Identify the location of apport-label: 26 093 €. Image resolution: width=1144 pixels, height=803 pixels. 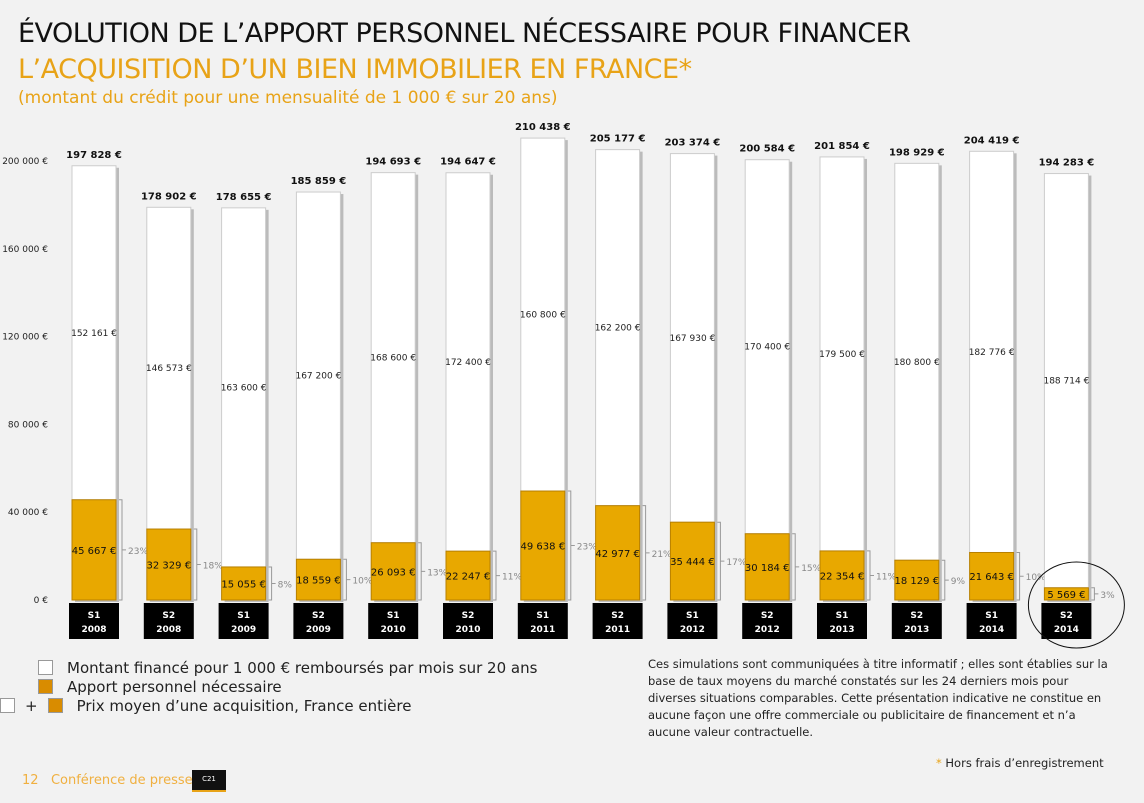
(393, 572).